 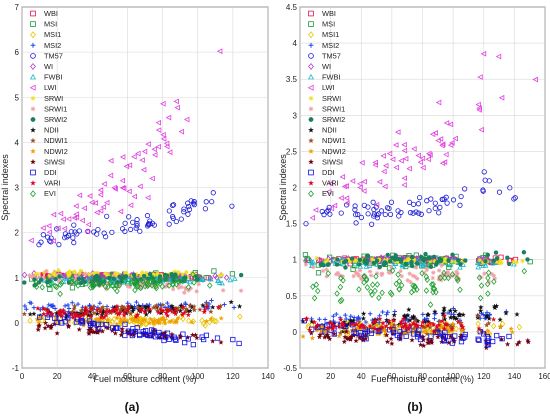 What do you see at coordinates (328, 24) in the screenshot?
I see `legend-entry: MSI` at bounding box center [328, 24].